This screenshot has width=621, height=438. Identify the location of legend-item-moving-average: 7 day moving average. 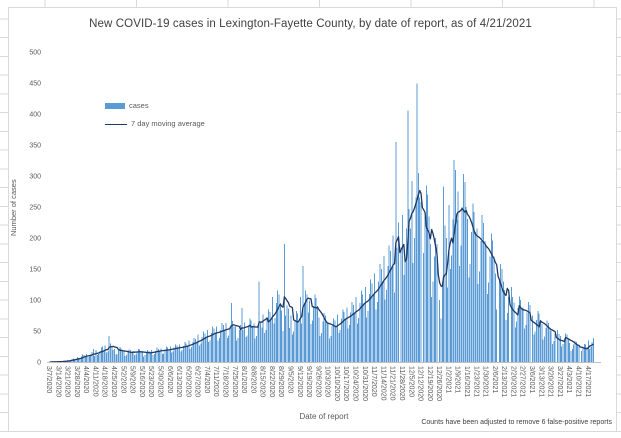
(155, 124).